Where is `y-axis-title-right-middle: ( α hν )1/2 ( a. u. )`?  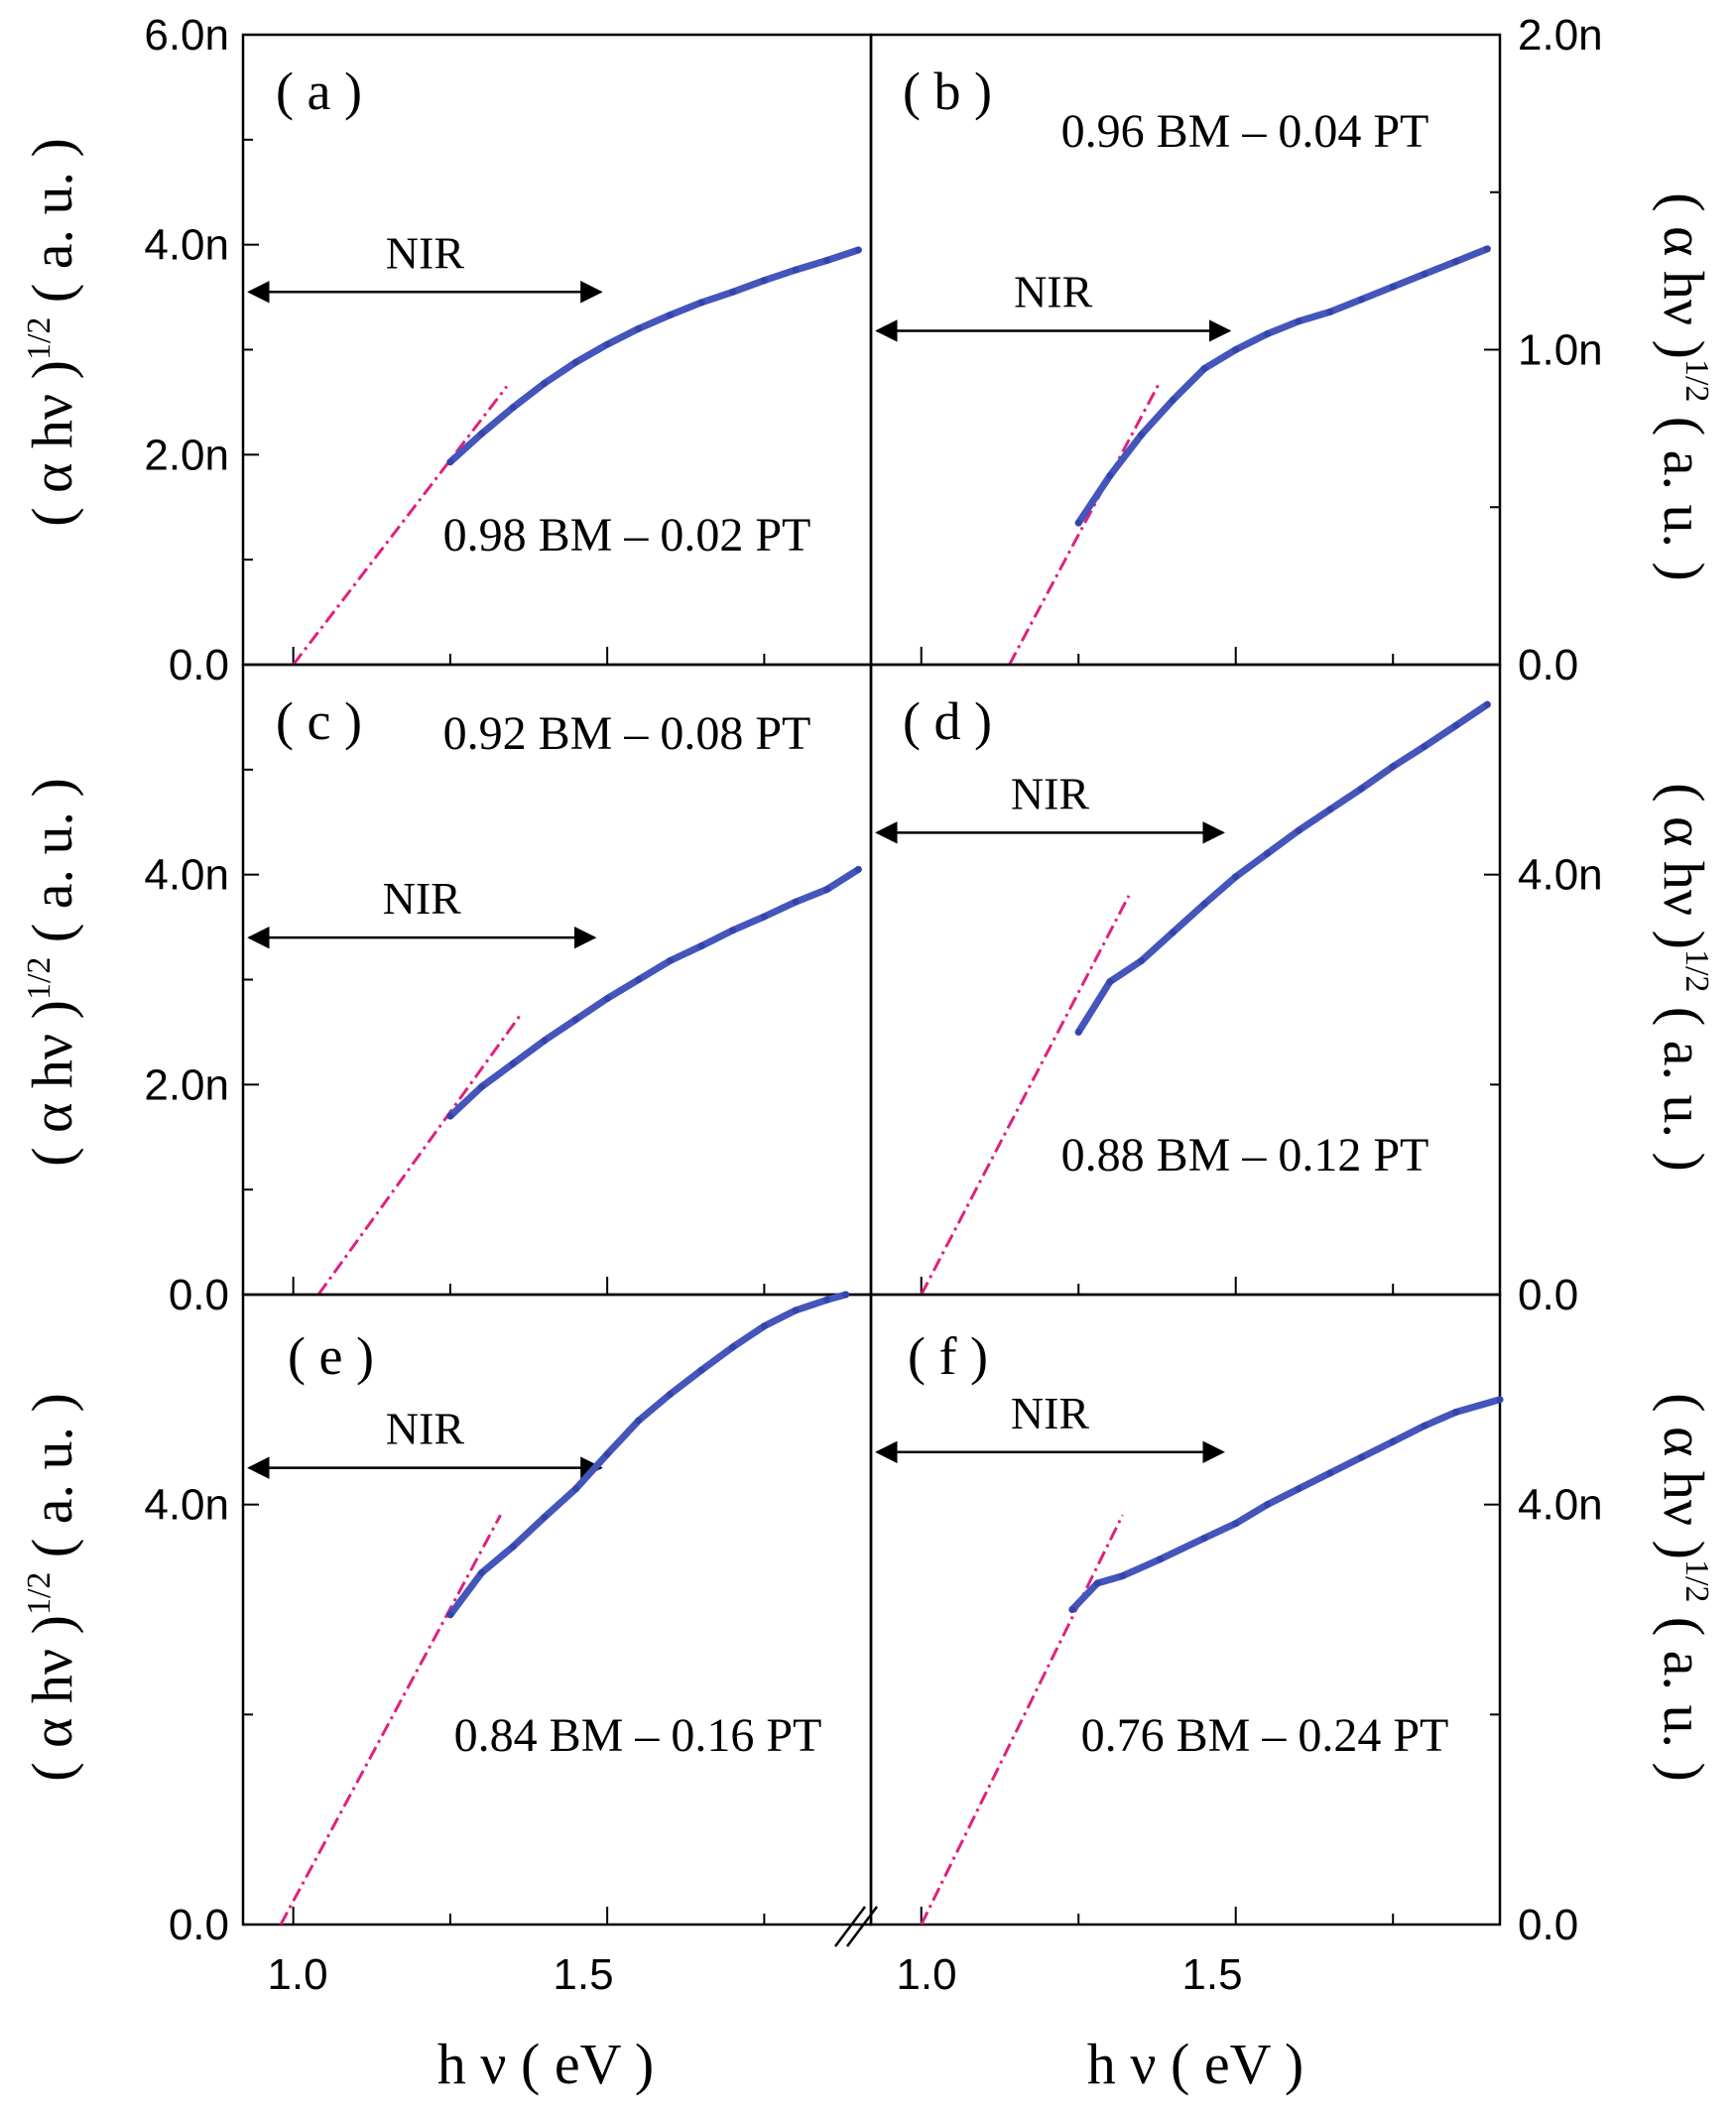 y-axis-title-right-middle: ( α hν )1/2 ( a. u. ) is located at coordinates (1684, 978).